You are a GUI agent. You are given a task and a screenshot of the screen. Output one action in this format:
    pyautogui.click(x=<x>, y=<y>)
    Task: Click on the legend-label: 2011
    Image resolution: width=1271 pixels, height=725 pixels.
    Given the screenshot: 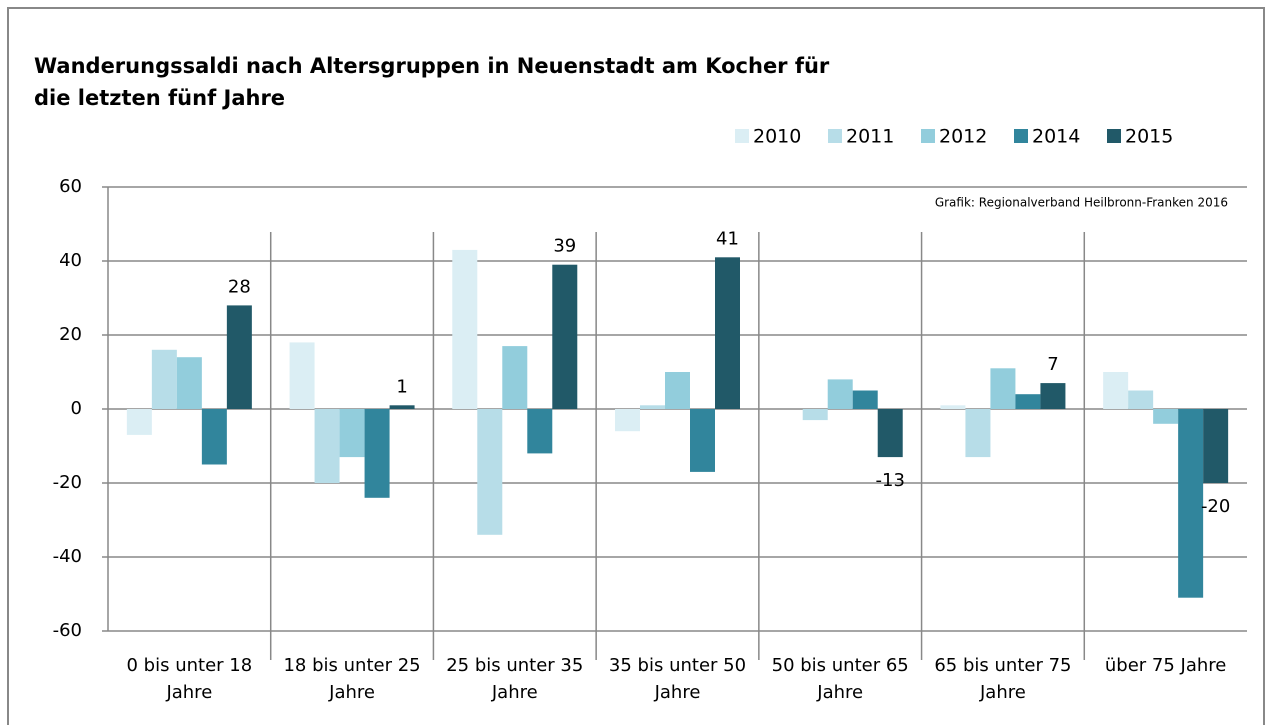 What is the action you would take?
    pyautogui.click(x=870, y=137)
    